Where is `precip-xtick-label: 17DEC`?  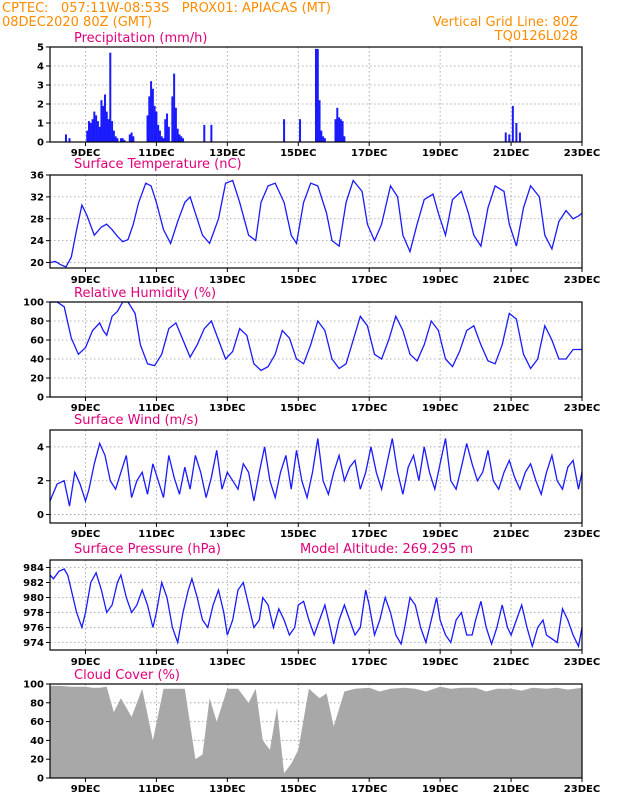
precip-xtick-label: 17DEC is located at coordinates (369, 153).